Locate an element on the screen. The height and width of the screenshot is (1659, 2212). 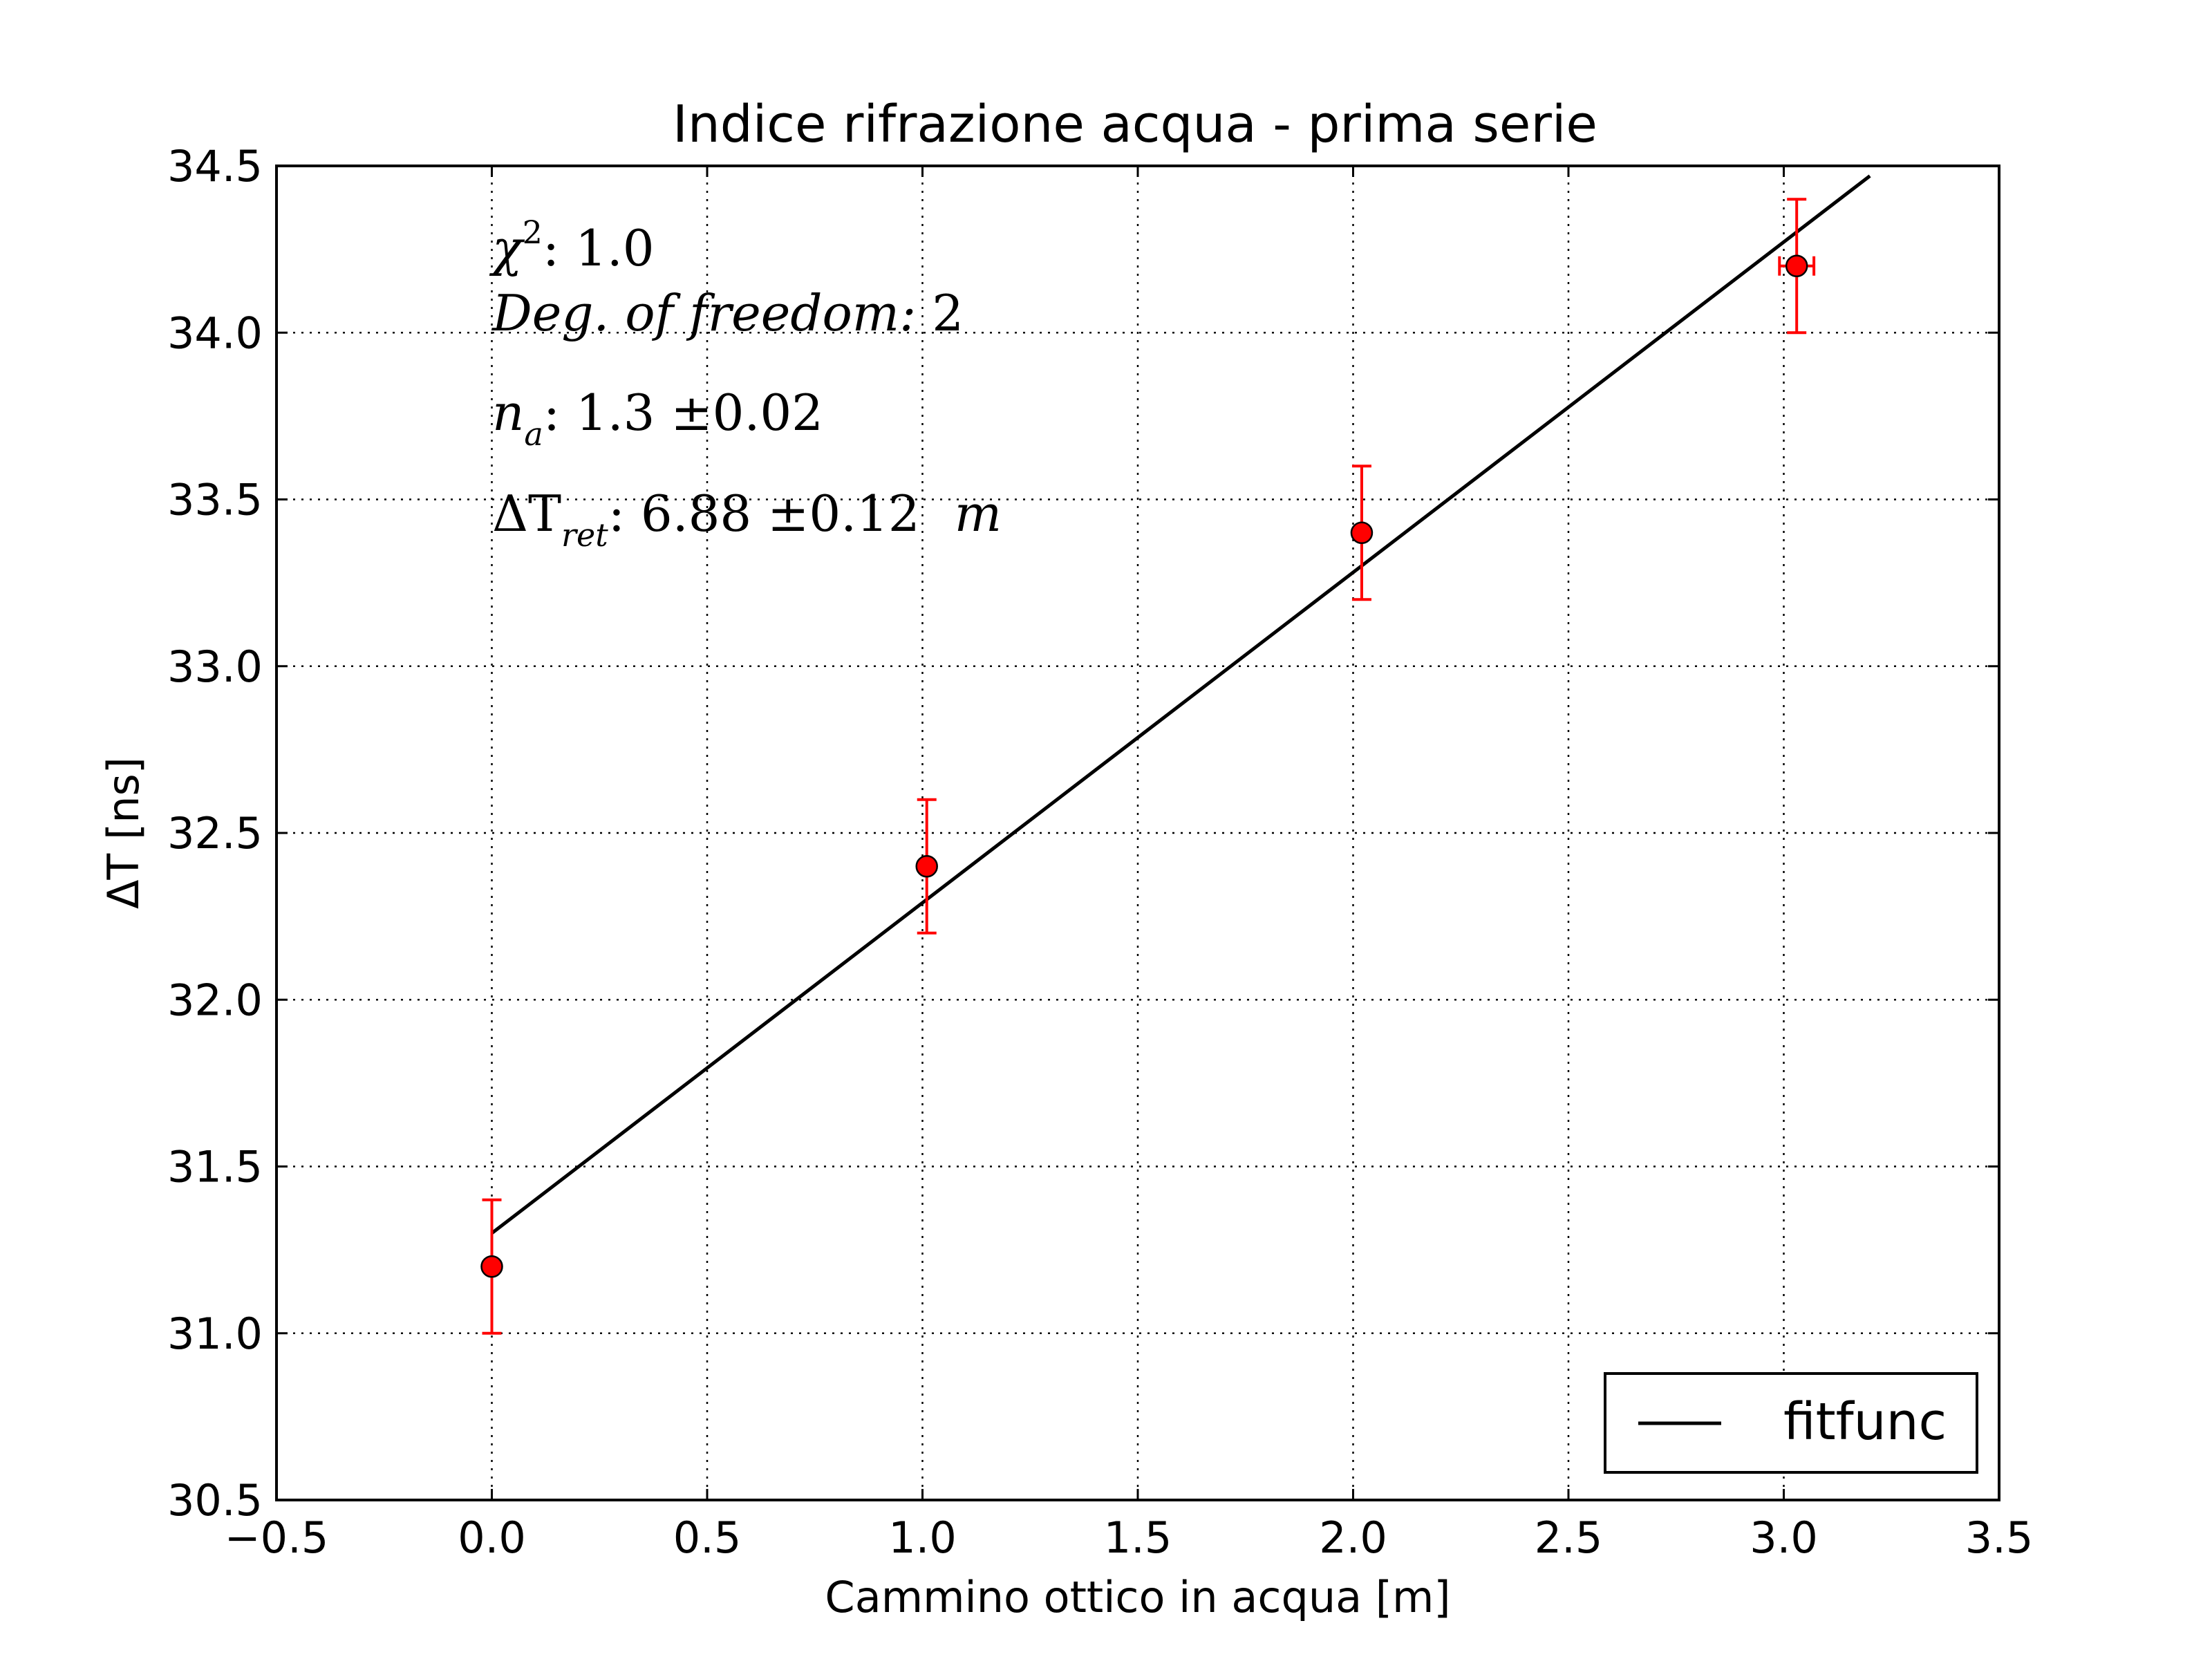
y-tick-label: 34.0 is located at coordinates (215, 333).